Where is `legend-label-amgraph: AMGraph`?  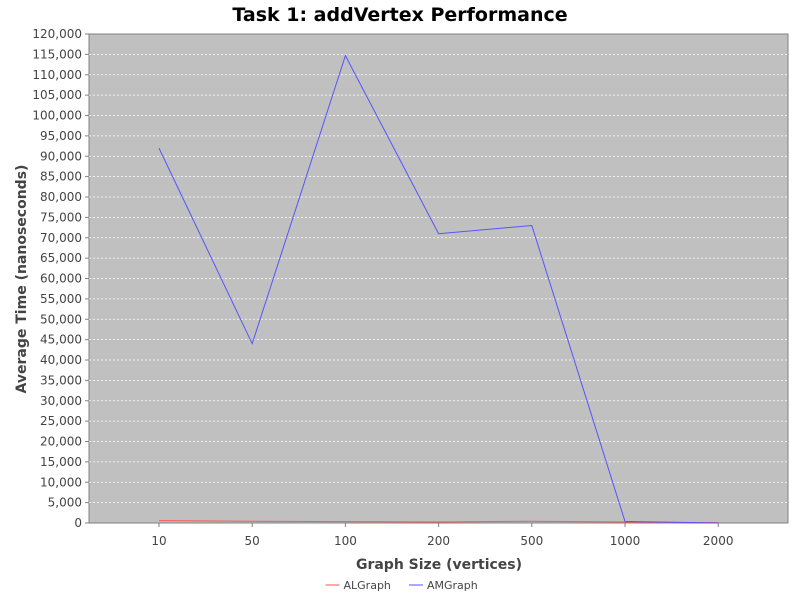 legend-label-amgraph: AMGraph is located at coordinates (452, 585).